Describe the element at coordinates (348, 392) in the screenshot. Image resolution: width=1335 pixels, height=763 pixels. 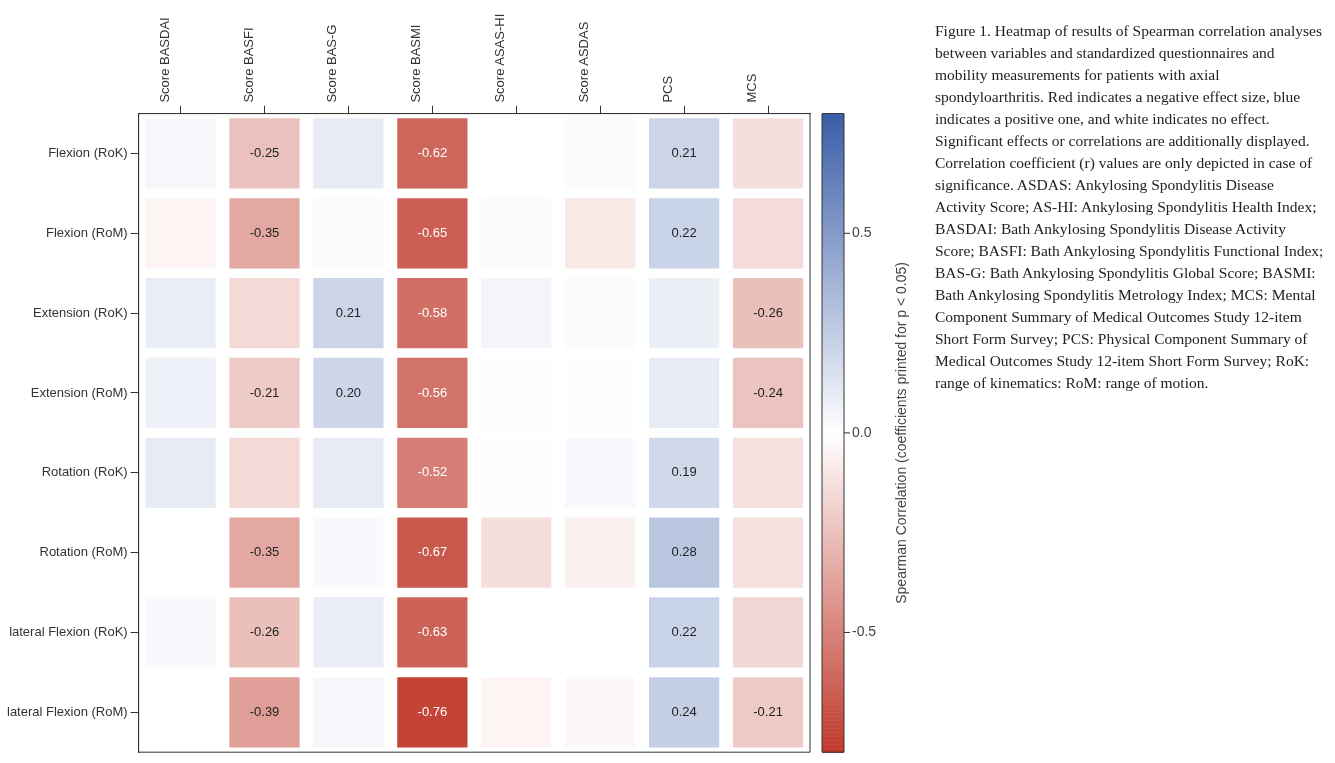
I see `data-label: 0.20` at that location.